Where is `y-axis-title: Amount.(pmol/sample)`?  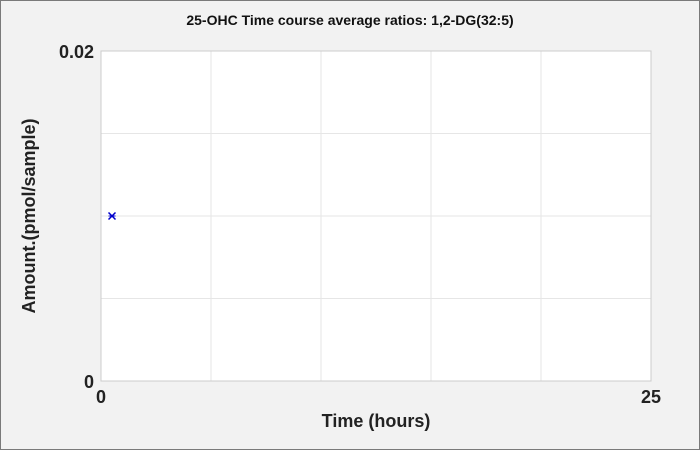 y-axis-title: Amount.(pmol/sample) is located at coordinates (29, 215).